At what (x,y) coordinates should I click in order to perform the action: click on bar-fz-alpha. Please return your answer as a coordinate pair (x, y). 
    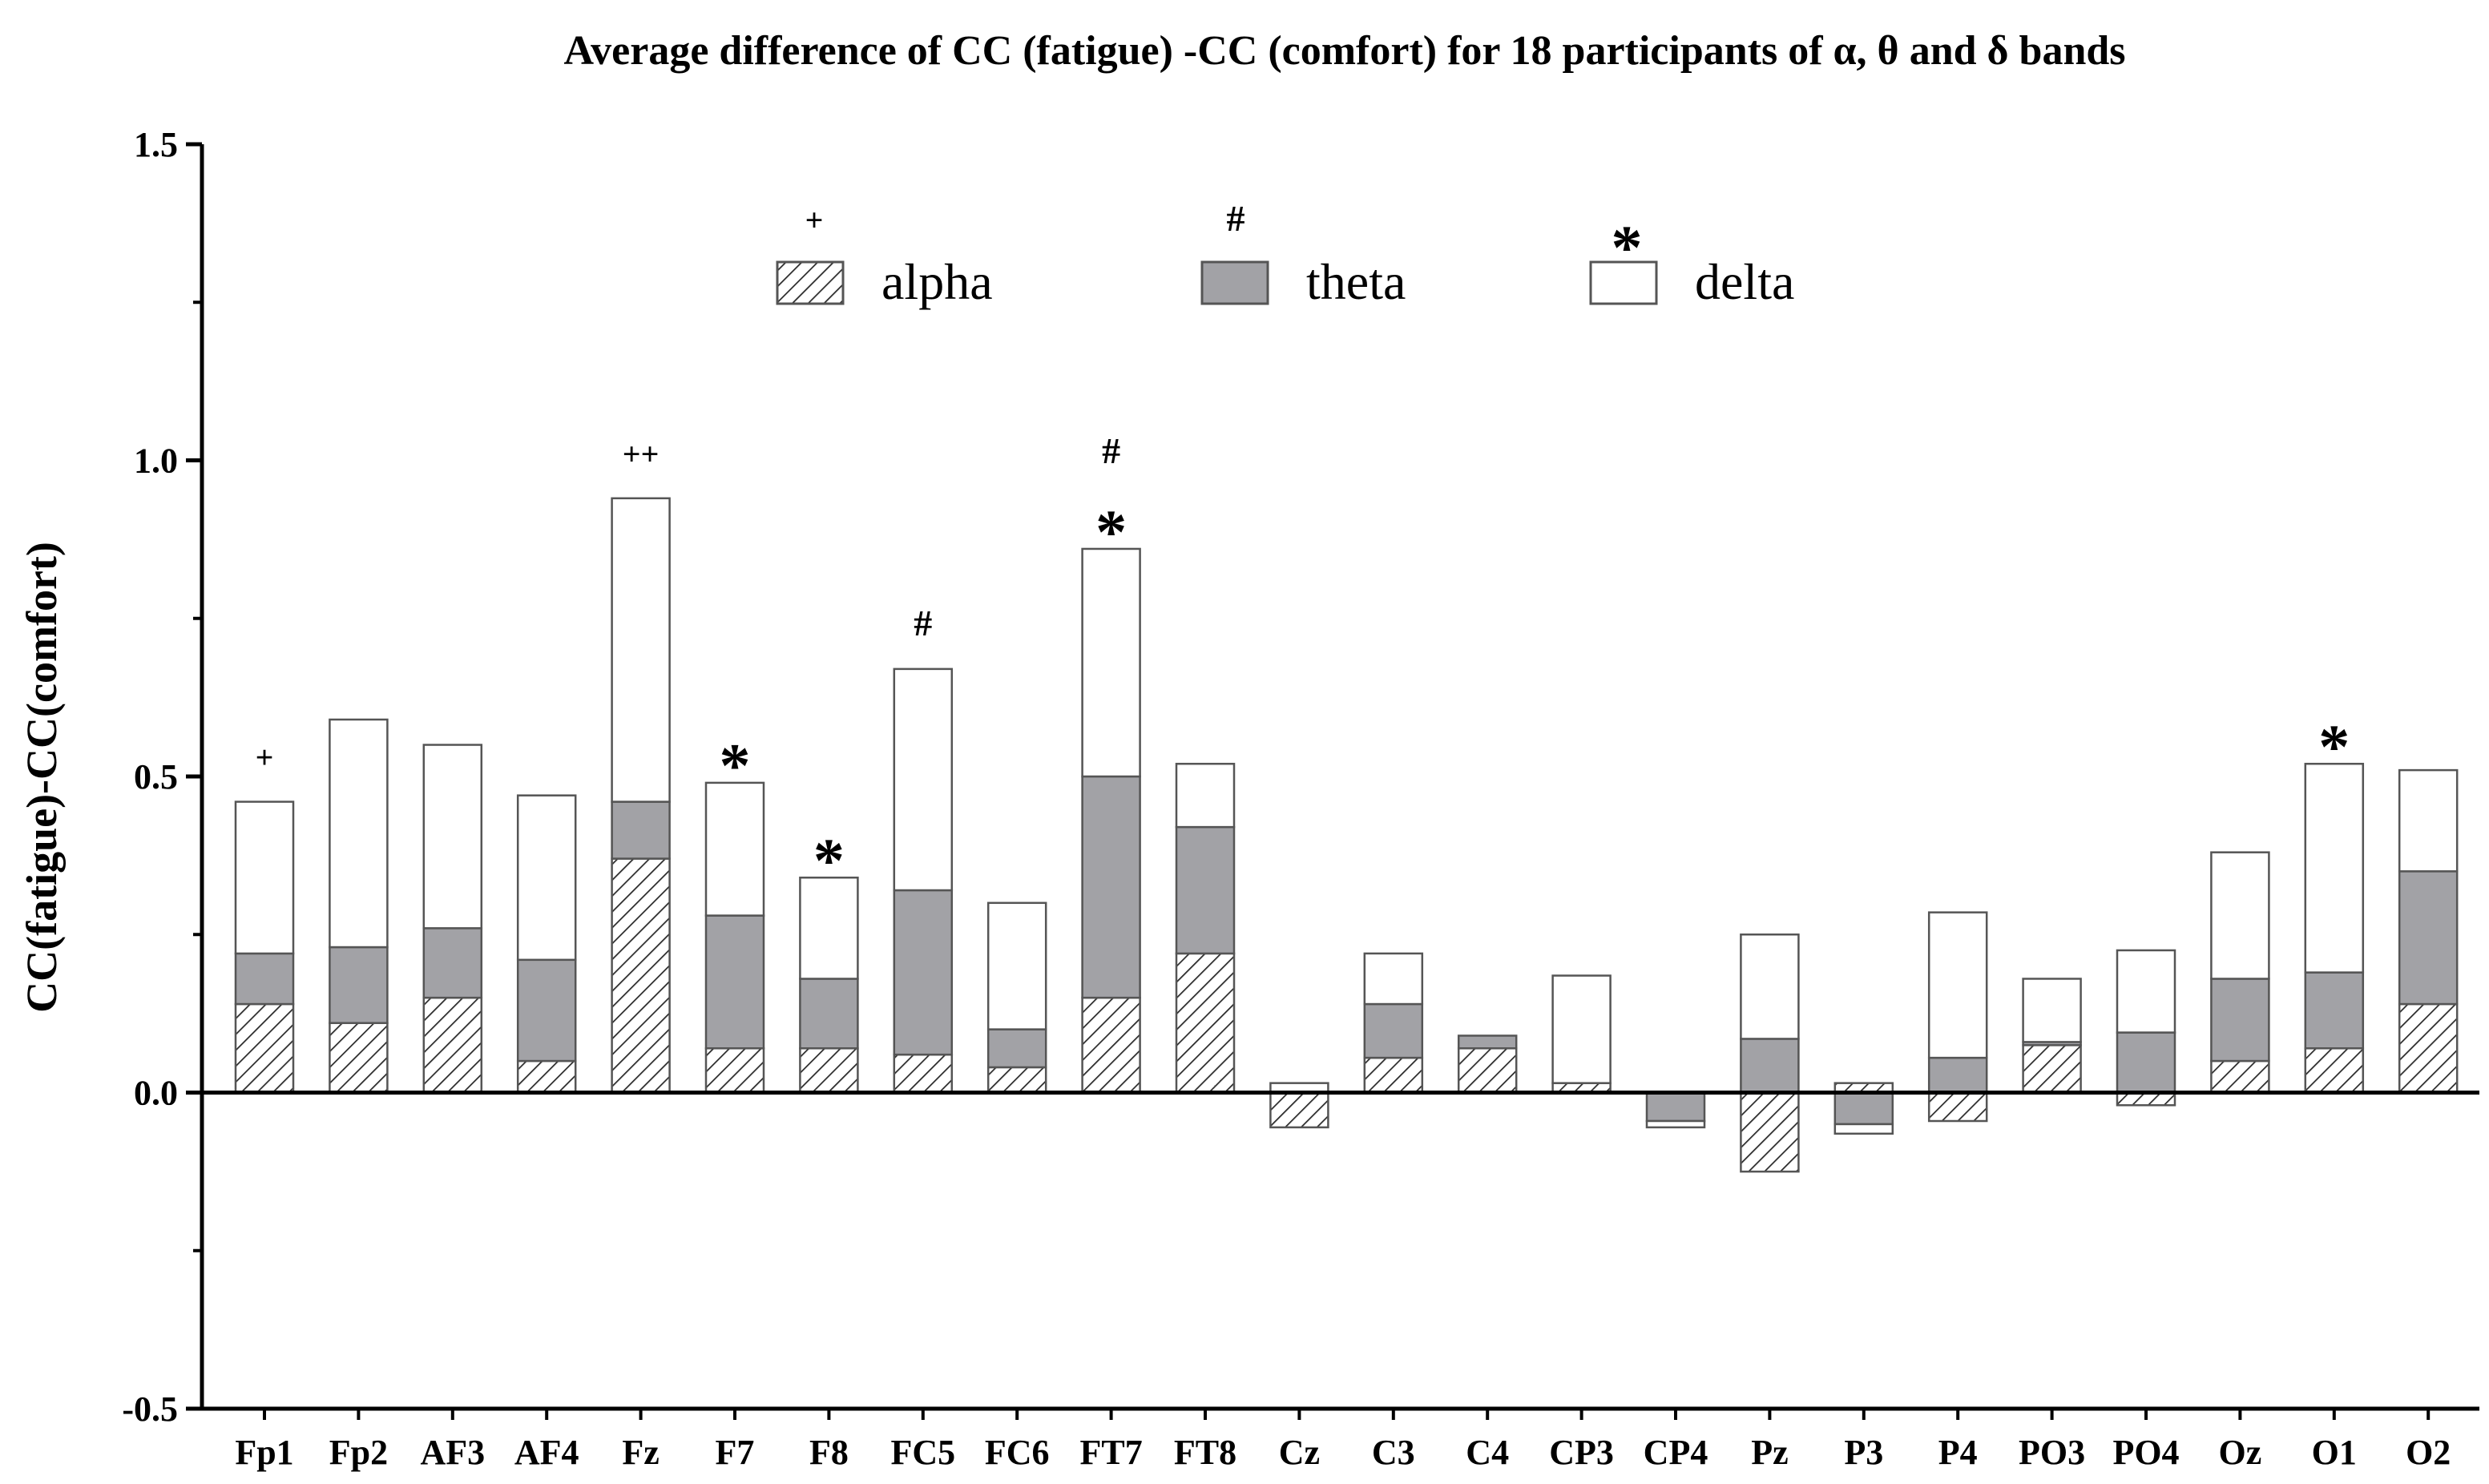
    Looking at the image, I should click on (641, 976).